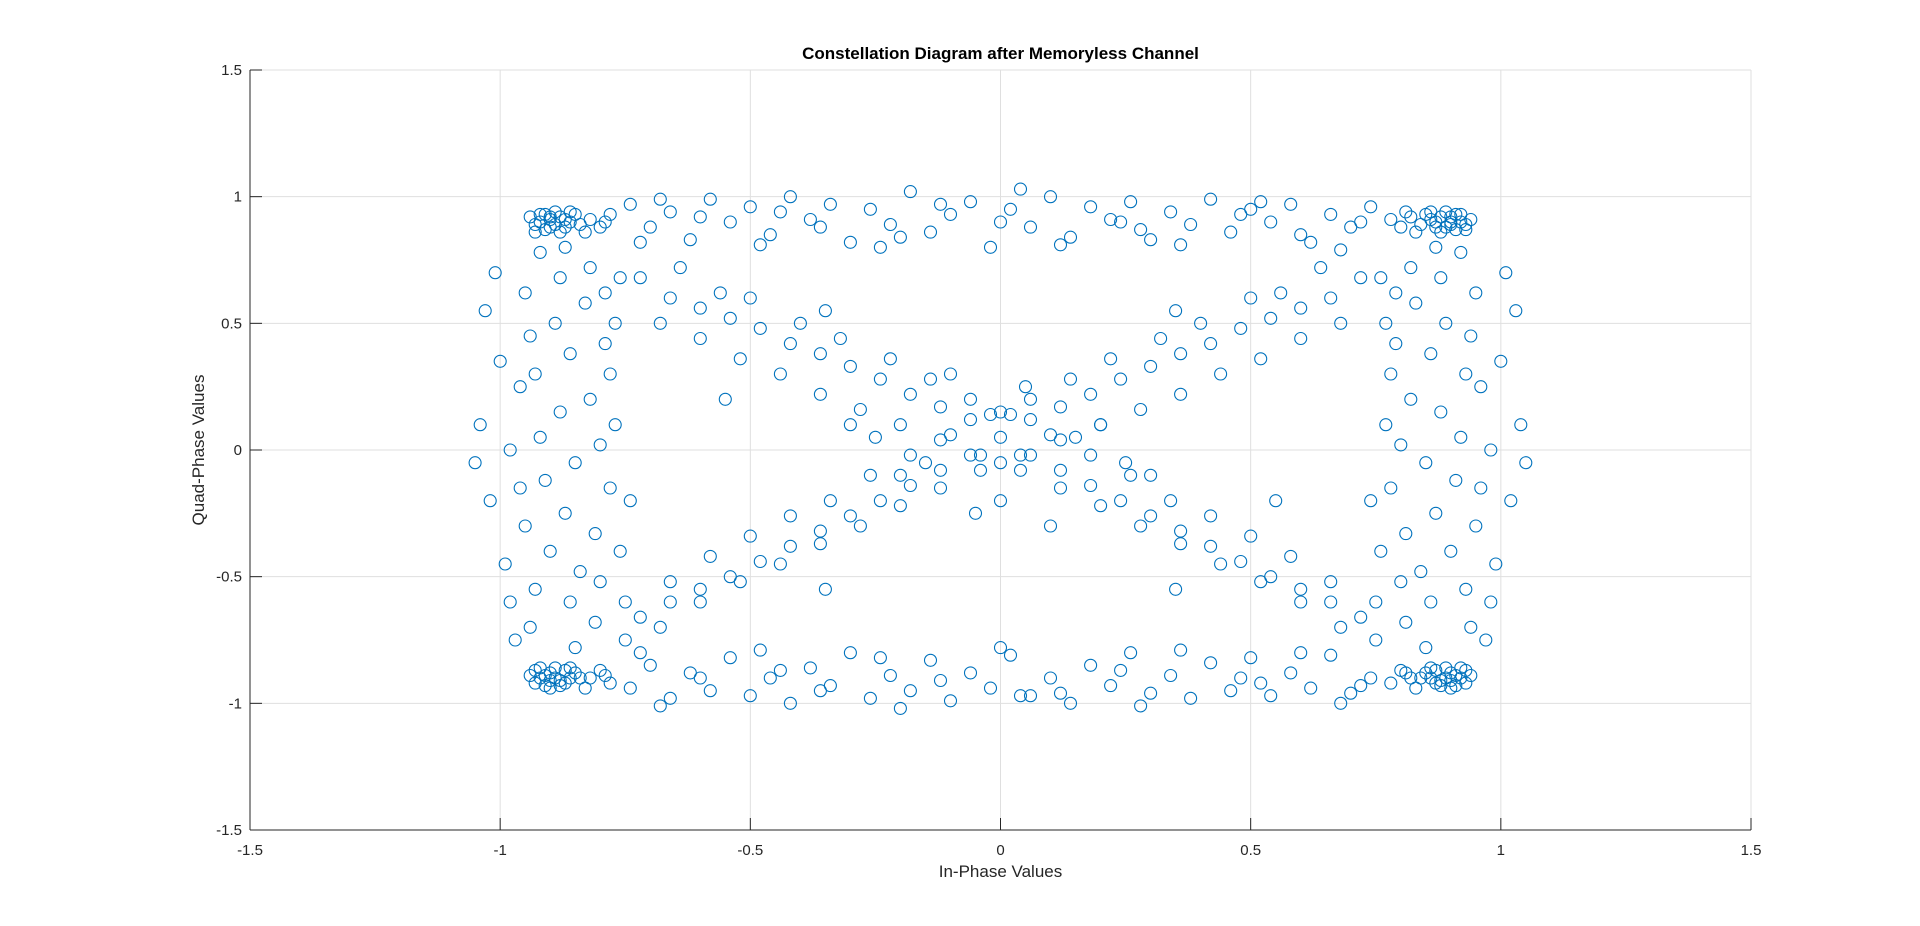 Image resolution: width=1920 pixels, height=926 pixels. I want to click on y-tick-label: 0, so click(238, 450).